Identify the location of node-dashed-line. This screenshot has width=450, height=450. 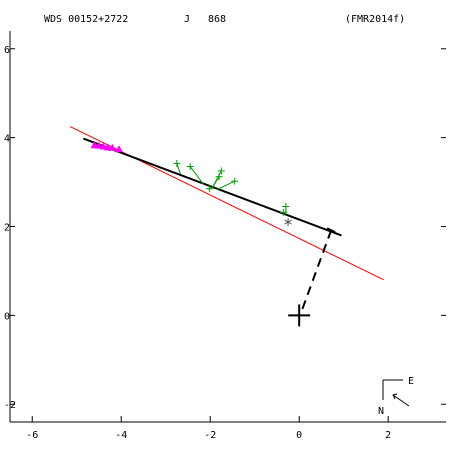
(316, 272).